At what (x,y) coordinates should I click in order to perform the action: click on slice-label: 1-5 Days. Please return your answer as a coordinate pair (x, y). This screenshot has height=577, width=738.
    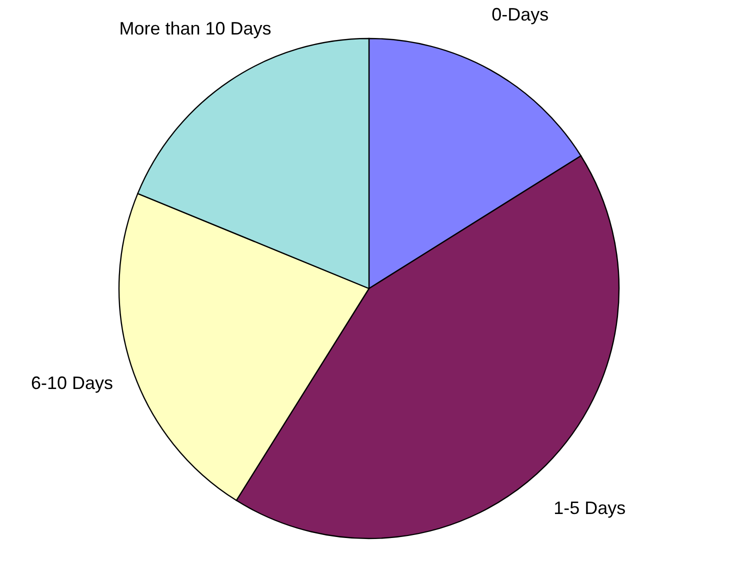
    Looking at the image, I should click on (590, 508).